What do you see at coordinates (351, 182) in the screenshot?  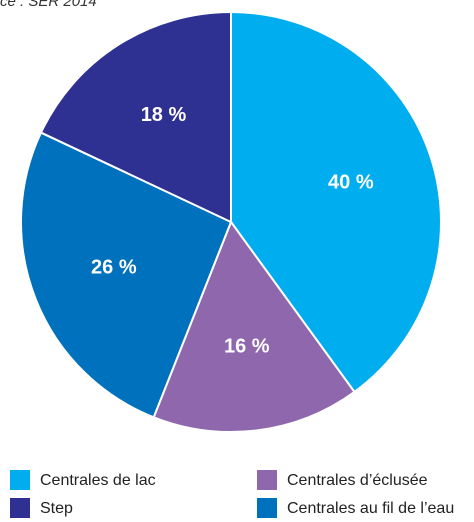 I see `slice-label: 40 %` at bounding box center [351, 182].